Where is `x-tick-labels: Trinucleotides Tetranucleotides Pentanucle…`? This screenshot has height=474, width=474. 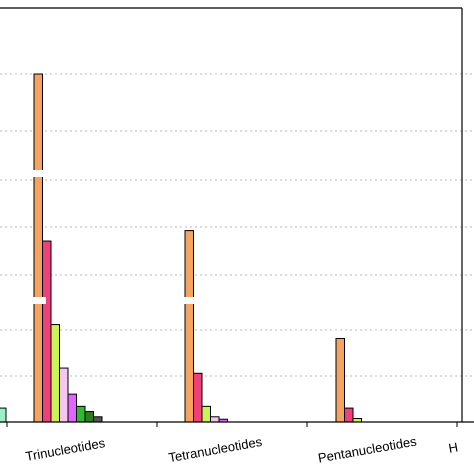
x-tick-labels: Trinucleotides Tetranucleotides Pentanucle… is located at coordinates (241, 449).